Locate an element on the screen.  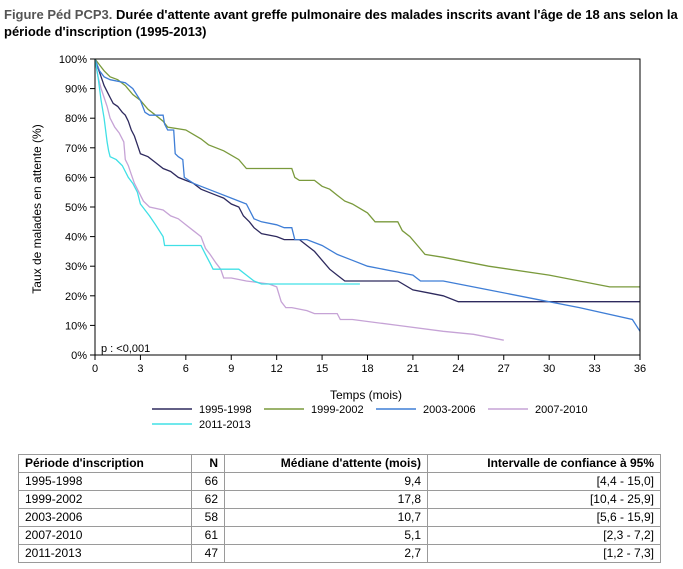
cell-periode: 2007-2010 is located at coordinates (105, 535).